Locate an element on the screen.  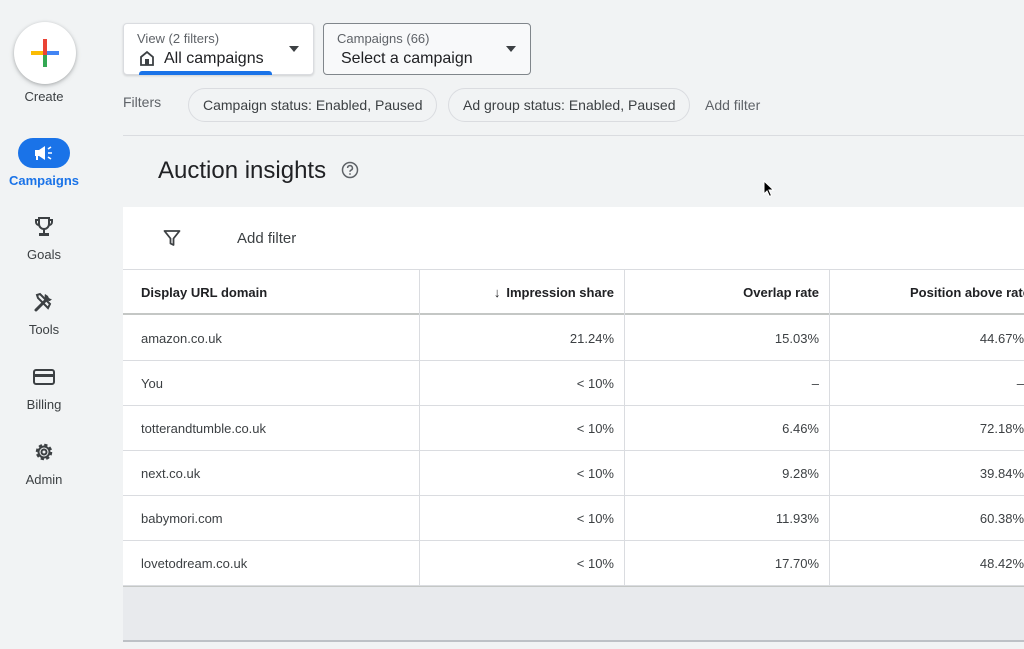
tools-icon is located at coordinates (43, 302).